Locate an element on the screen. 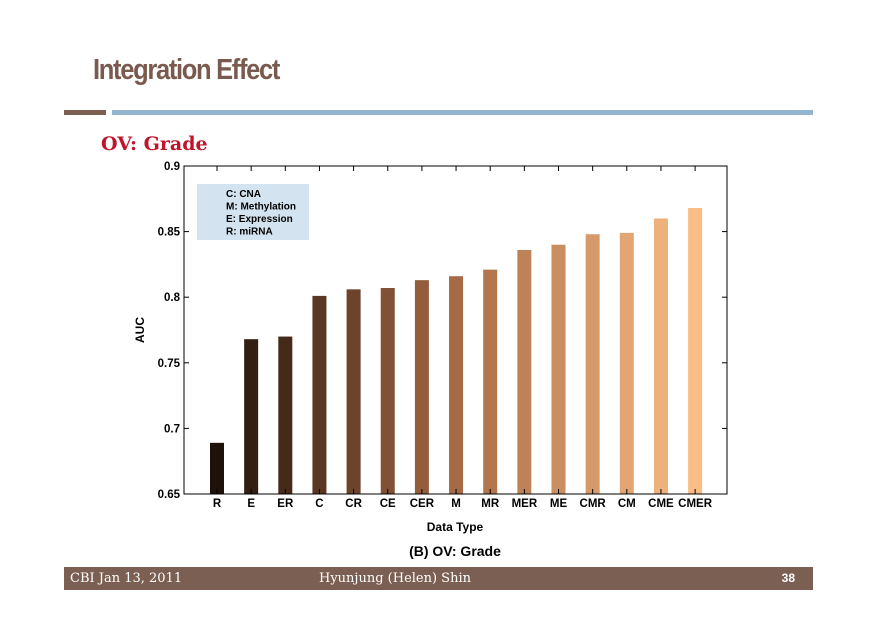 Image resolution: width=877 pixels, height=620 pixels. x-tick-label: CMER is located at coordinates (695, 504).